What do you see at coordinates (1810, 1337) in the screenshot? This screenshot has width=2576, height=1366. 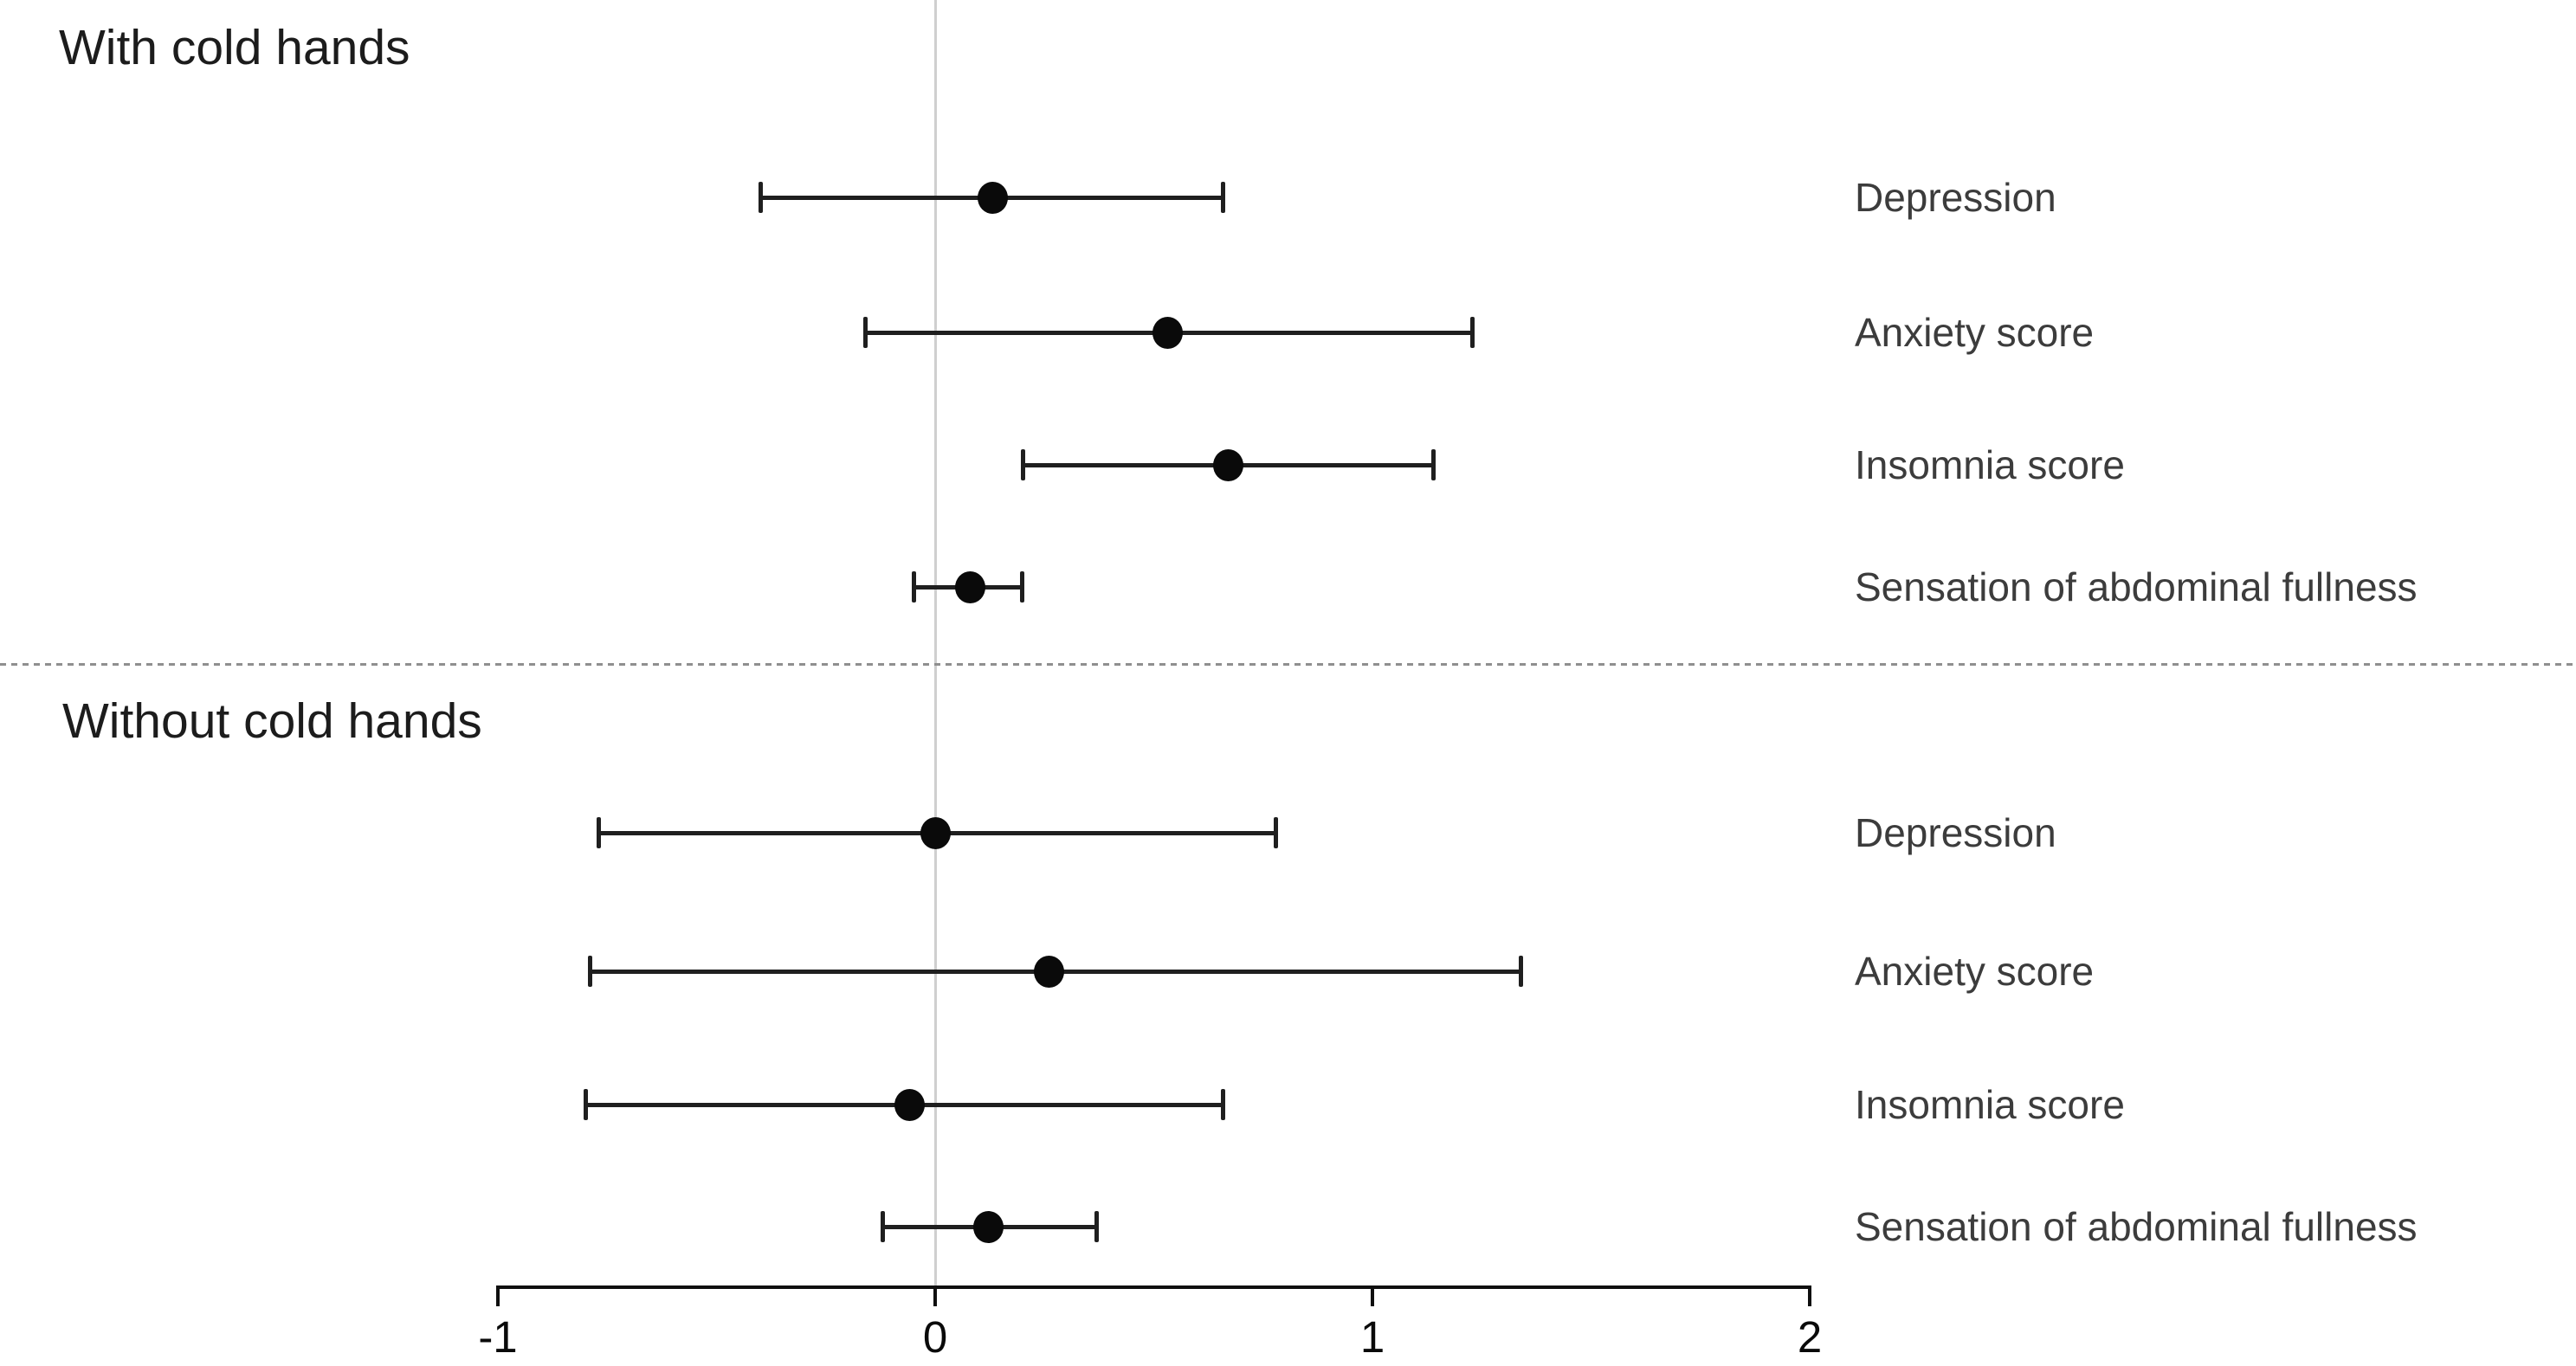 I see `x-axis-tick-label: 2` at bounding box center [1810, 1337].